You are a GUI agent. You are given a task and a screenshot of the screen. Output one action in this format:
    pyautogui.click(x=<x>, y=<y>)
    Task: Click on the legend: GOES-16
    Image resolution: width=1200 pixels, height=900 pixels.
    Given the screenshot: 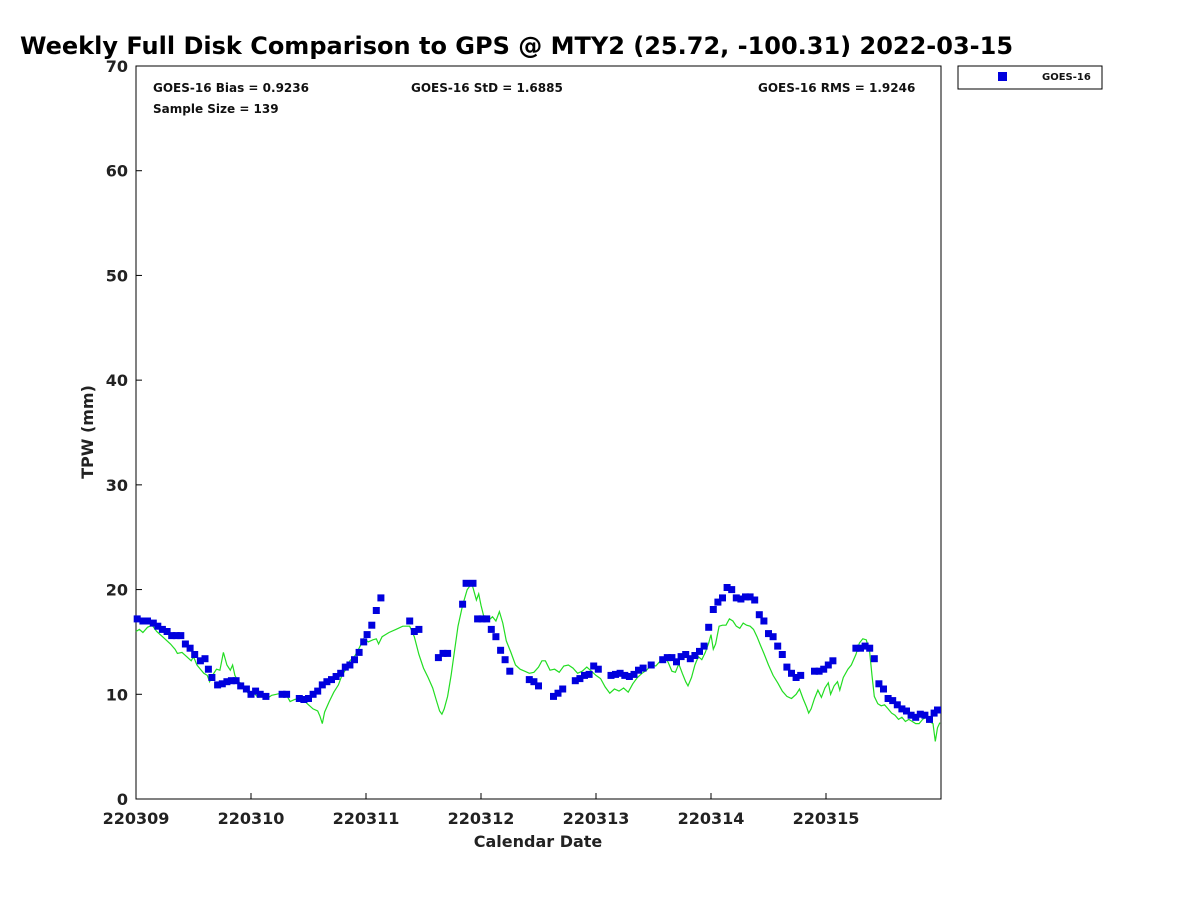 What is the action you would take?
    pyautogui.click(x=1030, y=77)
    